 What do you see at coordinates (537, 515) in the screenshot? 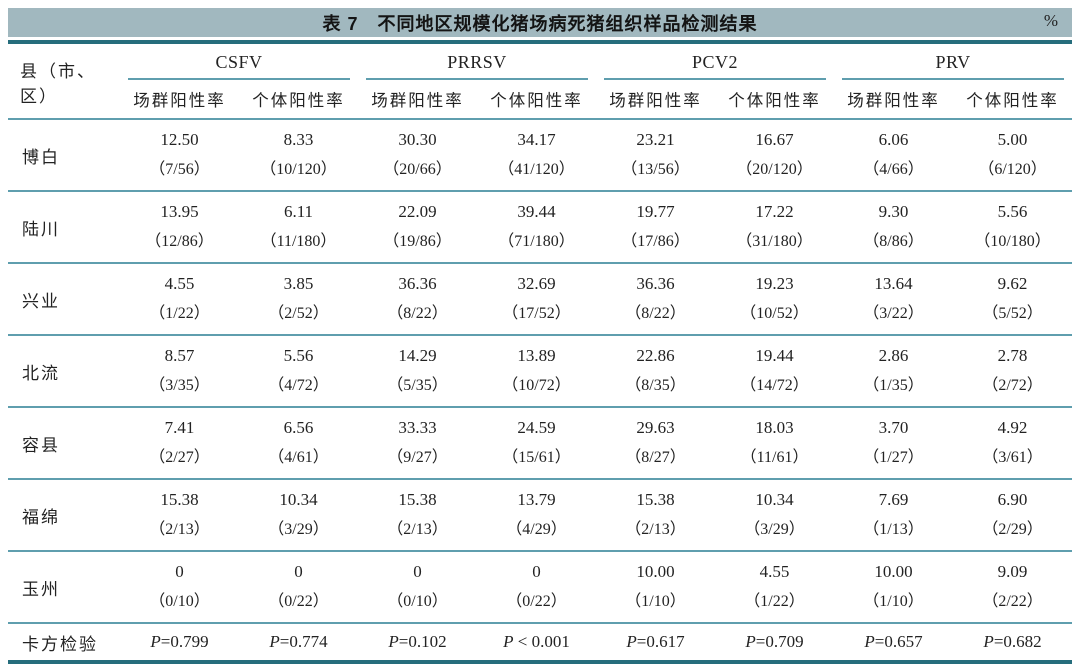
I see `data-cell: 13.79 （4/29）` at bounding box center [537, 515].